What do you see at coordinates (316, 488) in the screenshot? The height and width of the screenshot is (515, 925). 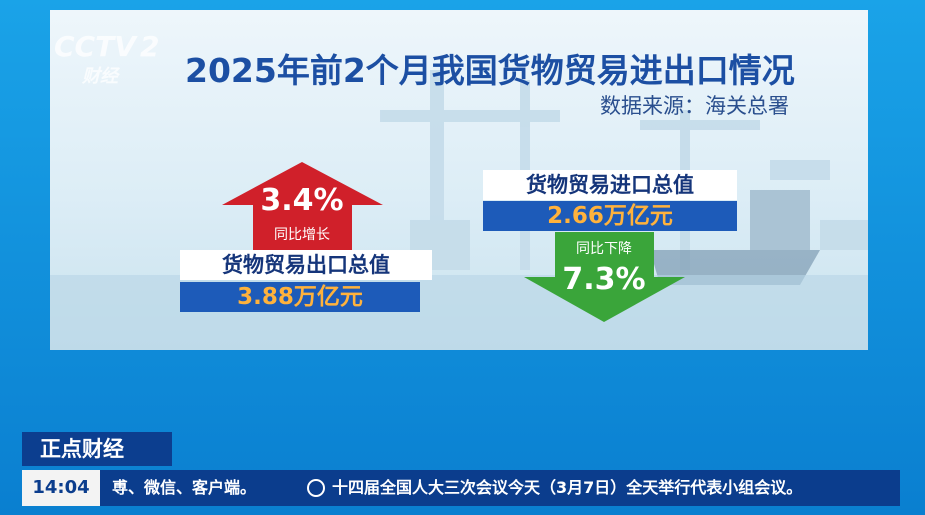 I see `ticker-icon` at bounding box center [316, 488].